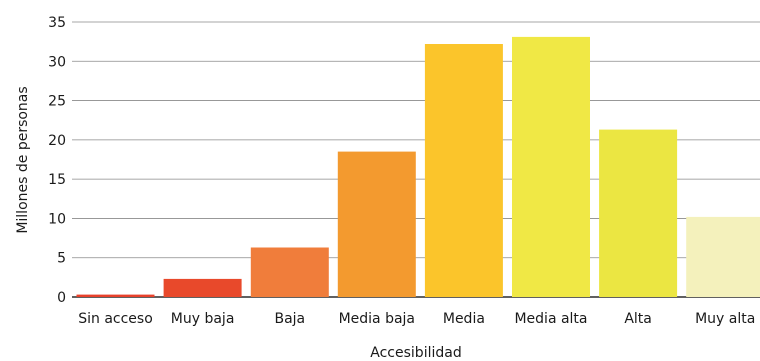 The width and height of the screenshot is (760, 361). I want to click on x-tick-label: Media alta, so click(550, 319).